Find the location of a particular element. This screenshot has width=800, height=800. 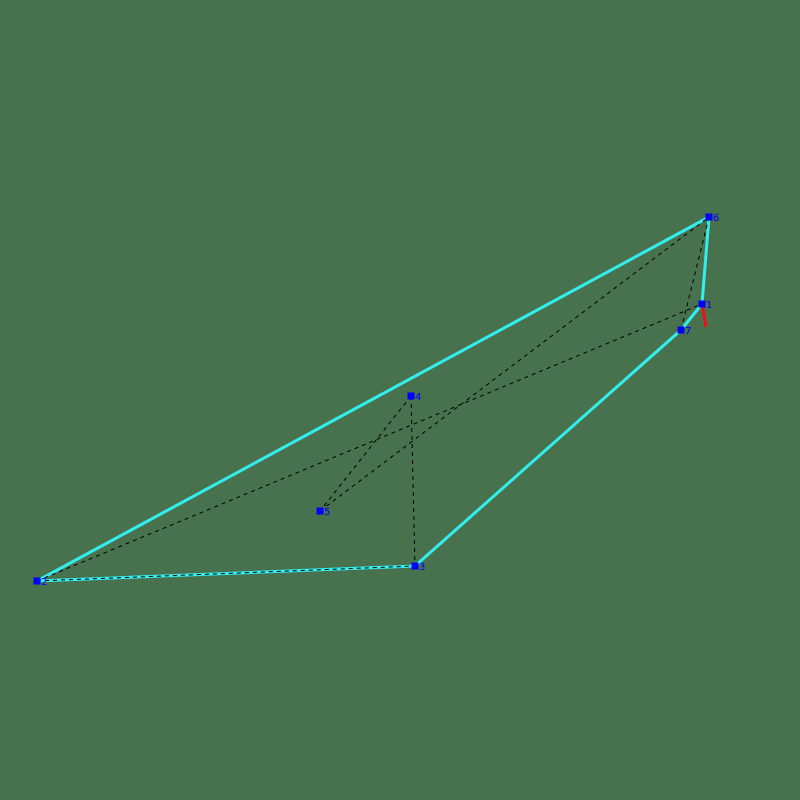

vertex-2: 2 is located at coordinates (40, 582).